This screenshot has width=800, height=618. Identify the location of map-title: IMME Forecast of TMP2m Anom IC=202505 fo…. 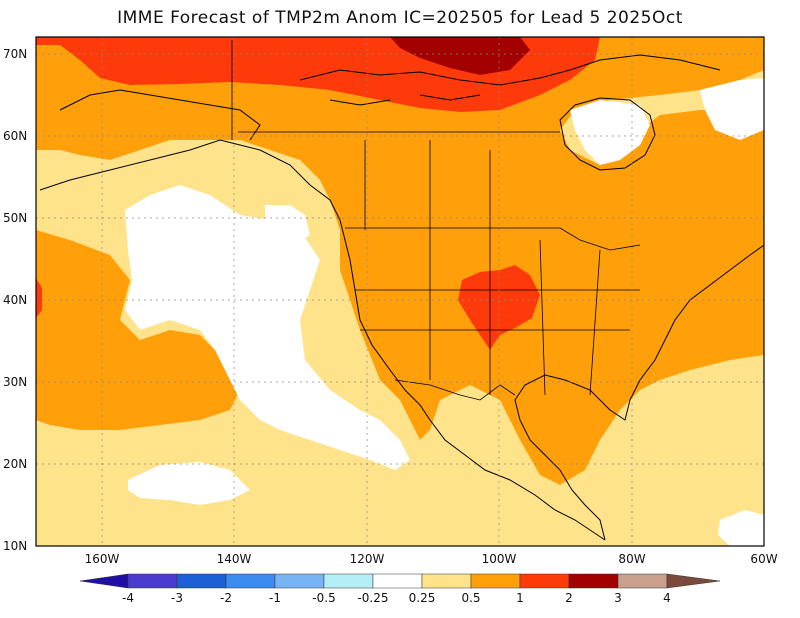
(400, 18).